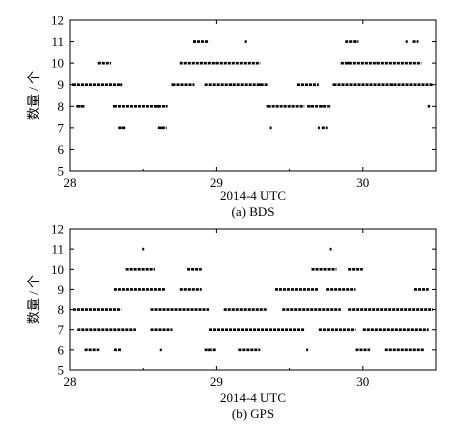 This screenshot has width=466, height=434. I want to click on chart-caption: (a) BDS, so click(253, 211).